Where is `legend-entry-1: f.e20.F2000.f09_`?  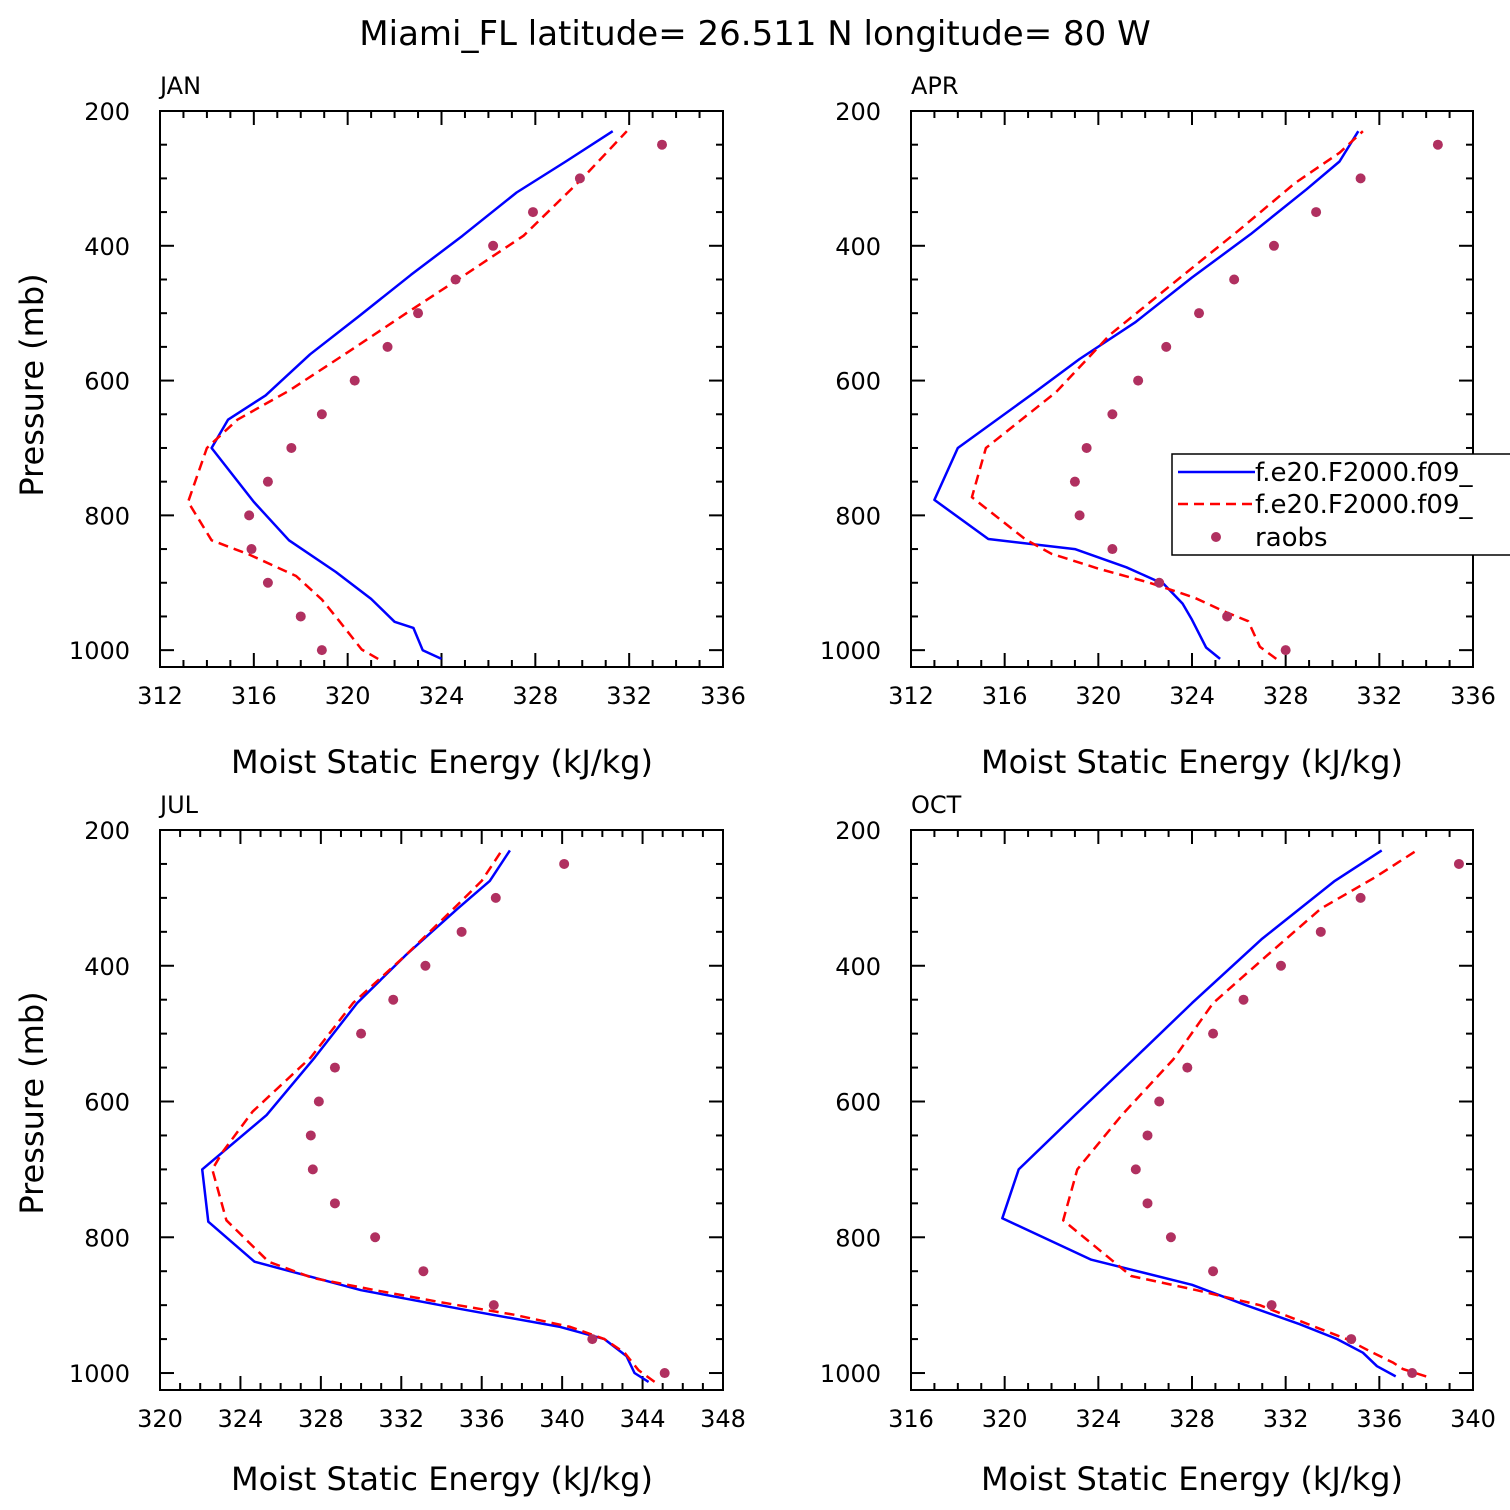 legend-entry-1: f.e20.F2000.f09_ is located at coordinates (1364, 473).